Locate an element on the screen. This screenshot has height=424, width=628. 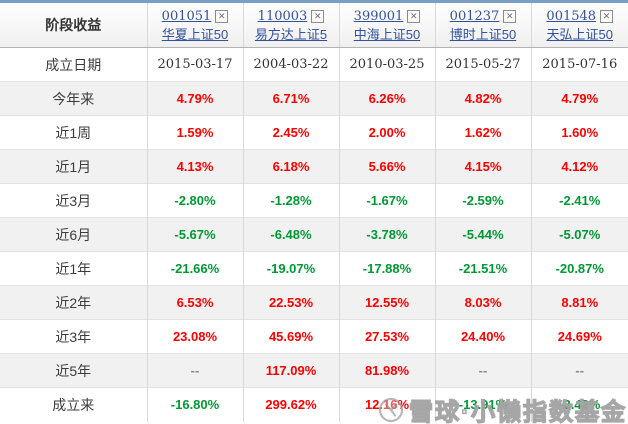
fund-header-cell: 110003 ✕ 易方达上证5 is located at coordinates (290, 25).